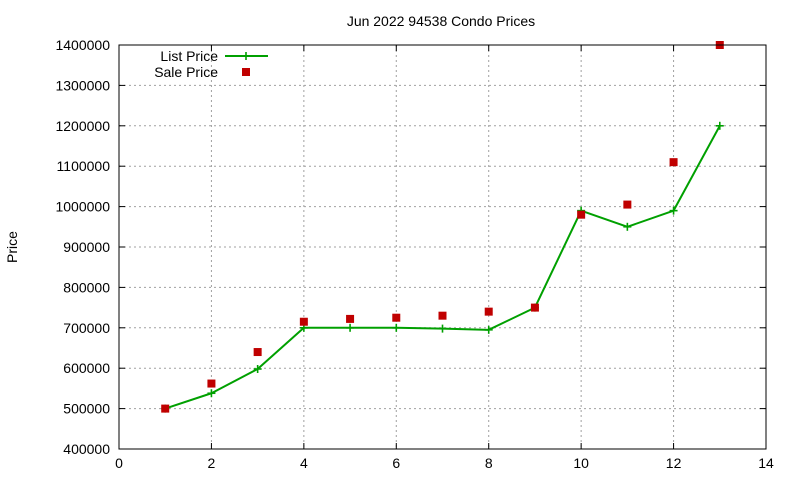 The width and height of the screenshot is (800, 480). I want to click on x-tick-label: 0, so click(119, 463).